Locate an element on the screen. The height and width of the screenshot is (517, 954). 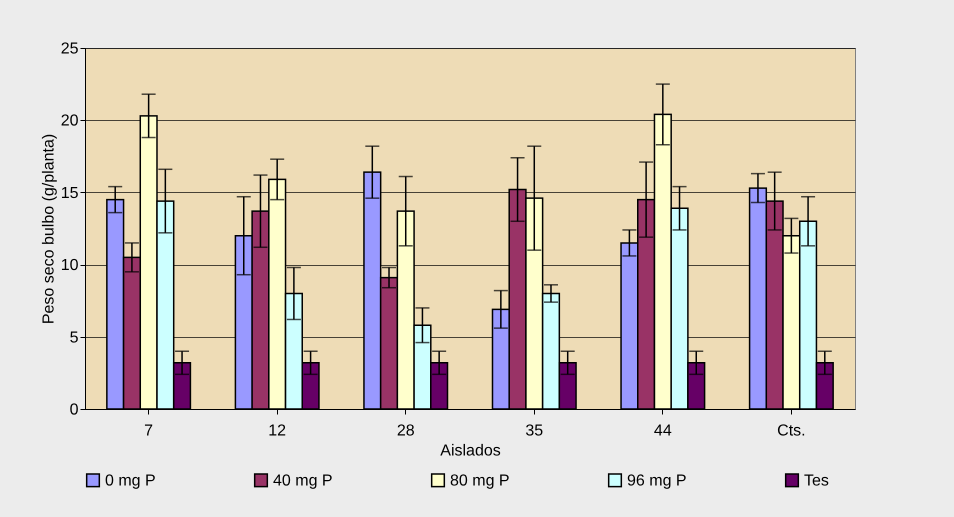
legend-label: Tes is located at coordinates (816, 481).